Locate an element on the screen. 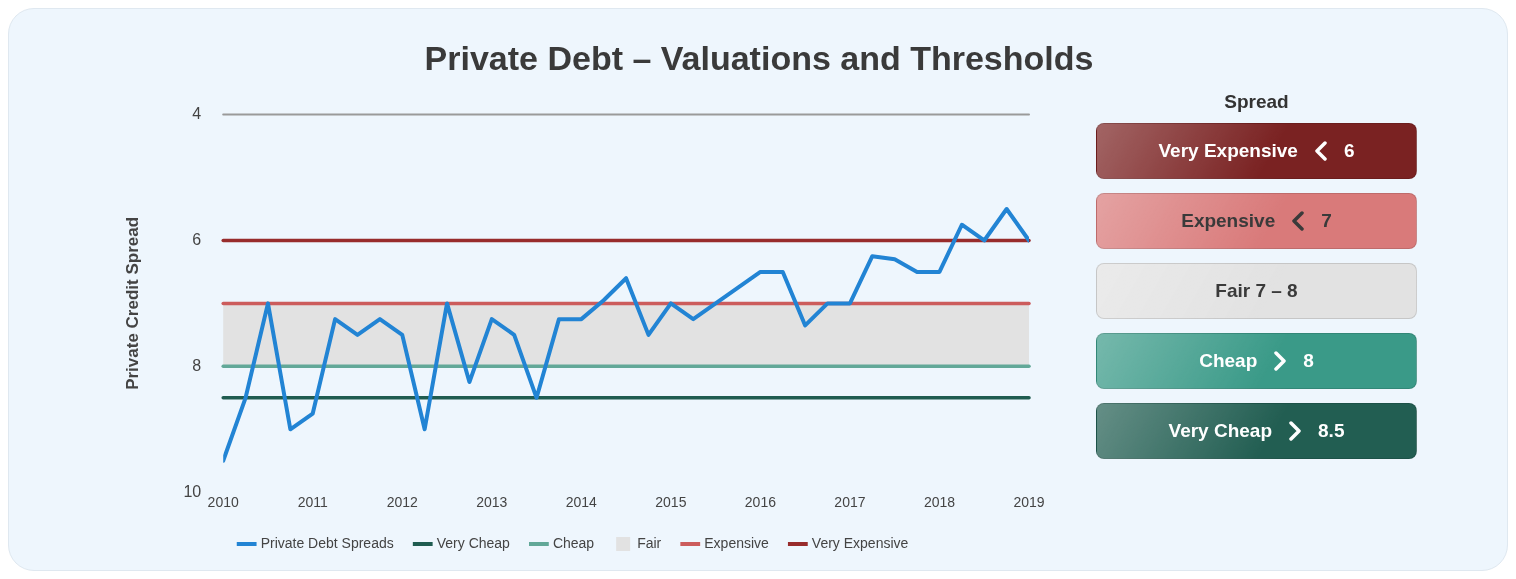  text: 8 is located at coordinates (1308, 360).